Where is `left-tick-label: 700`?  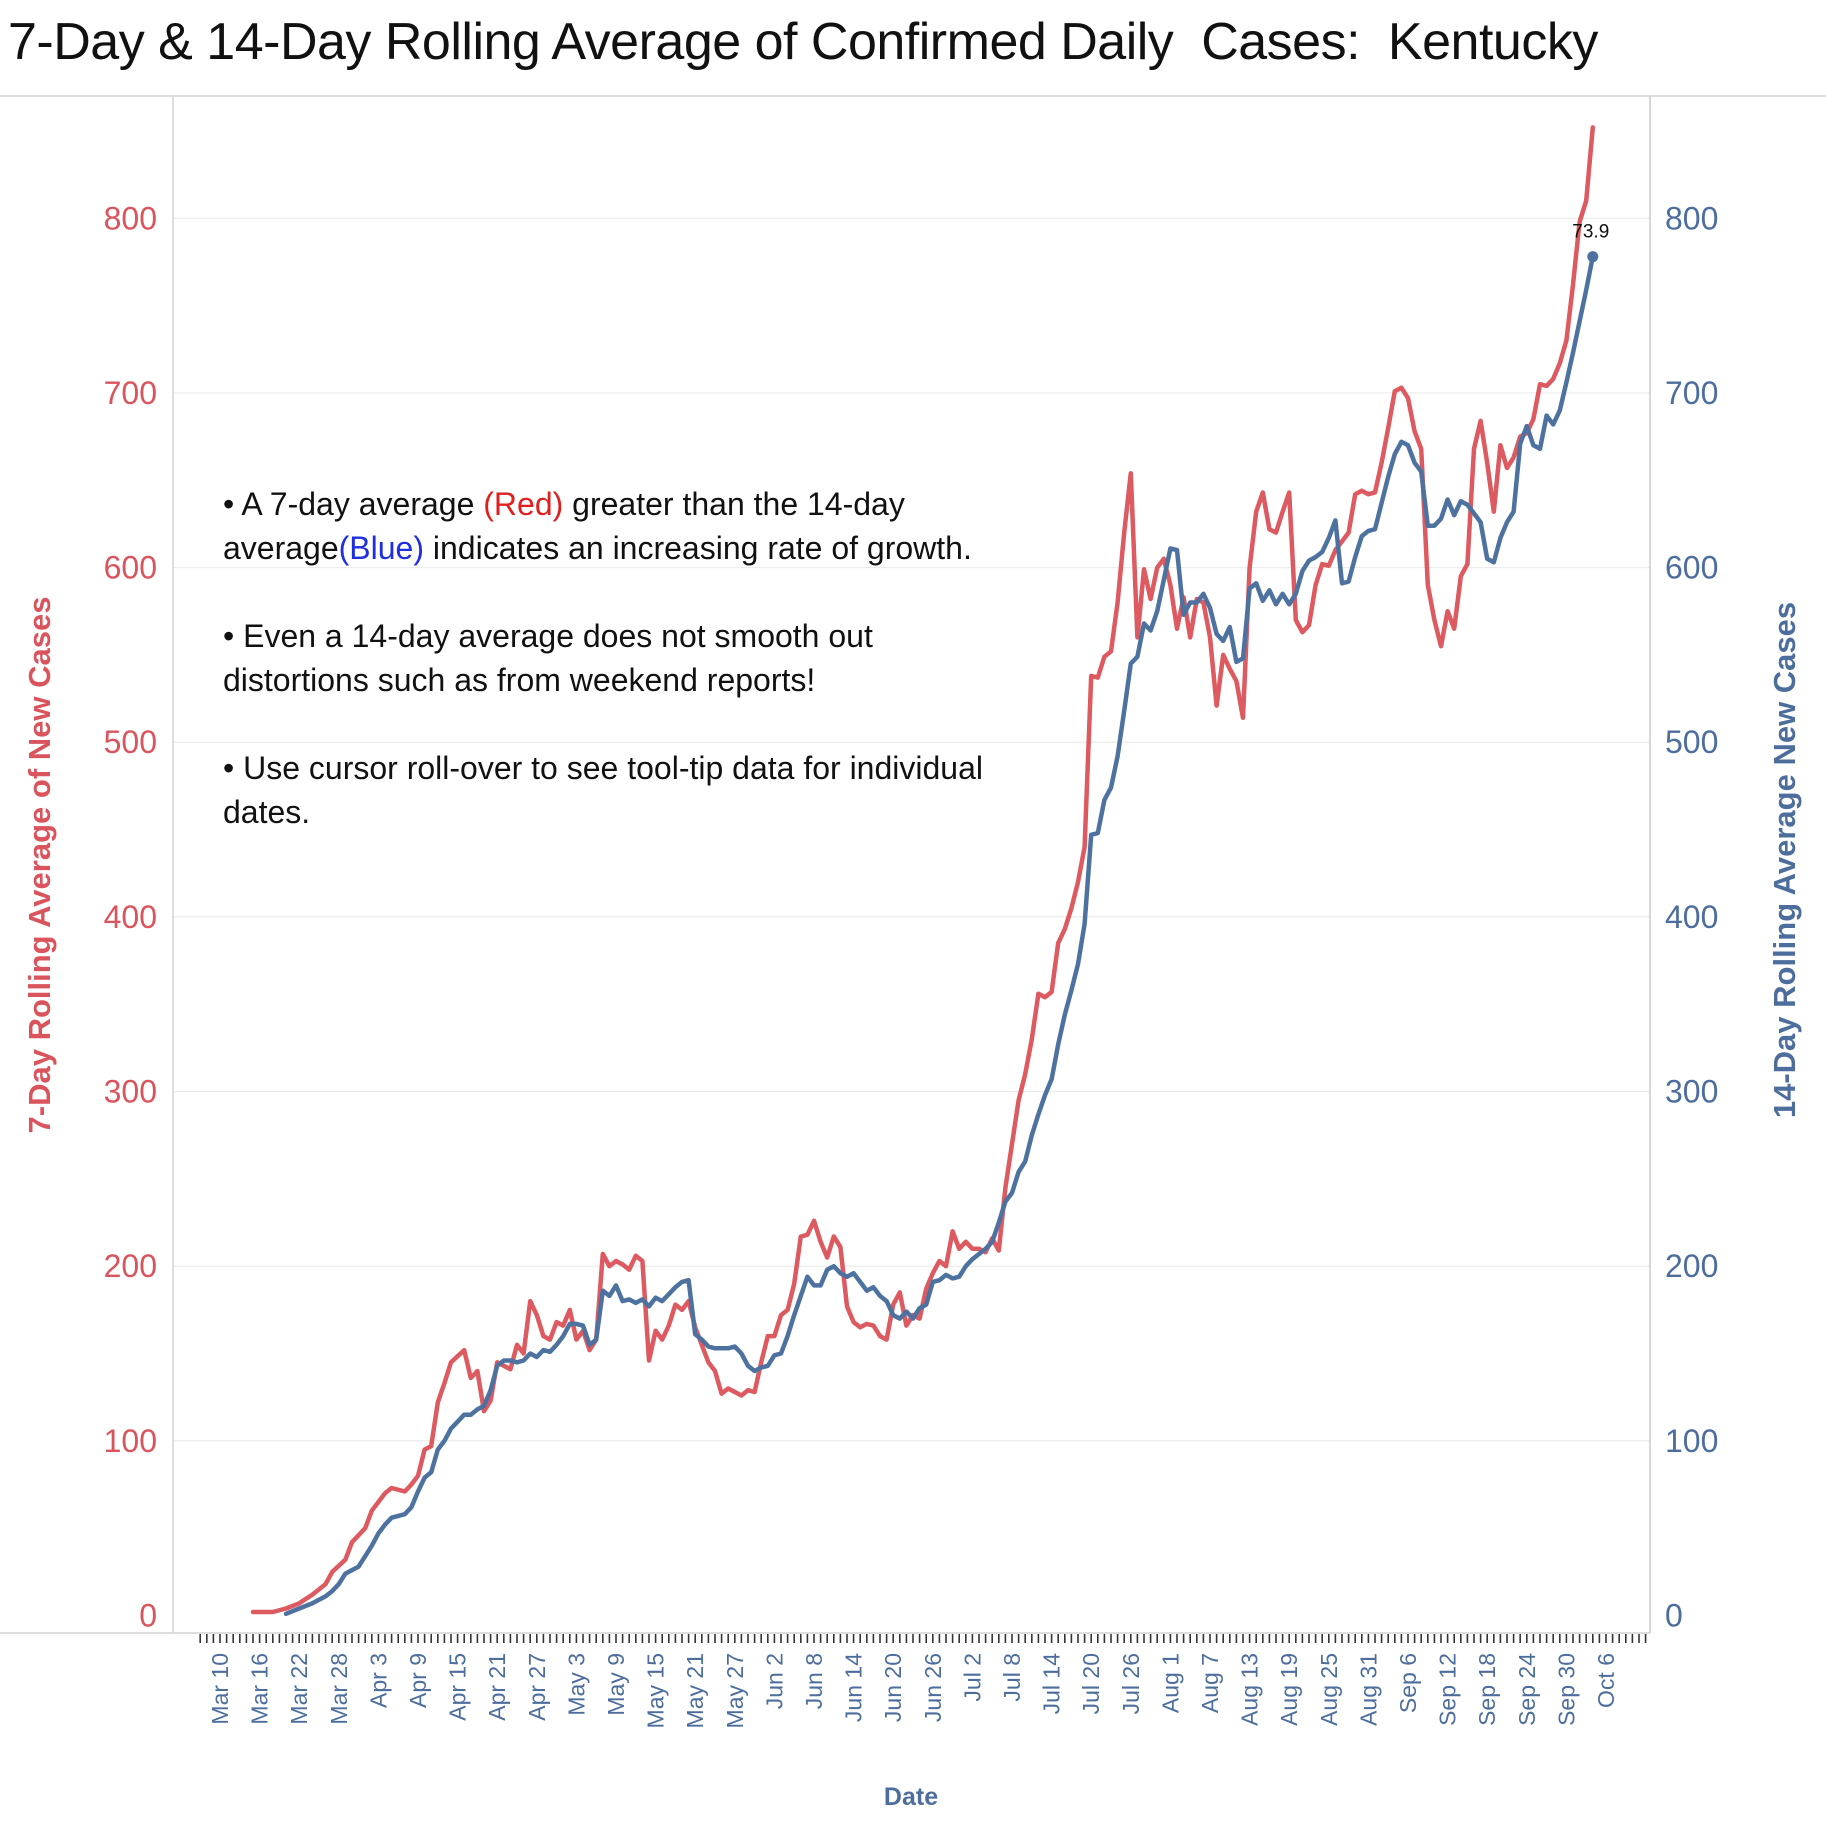 left-tick-label: 700 is located at coordinates (130, 393).